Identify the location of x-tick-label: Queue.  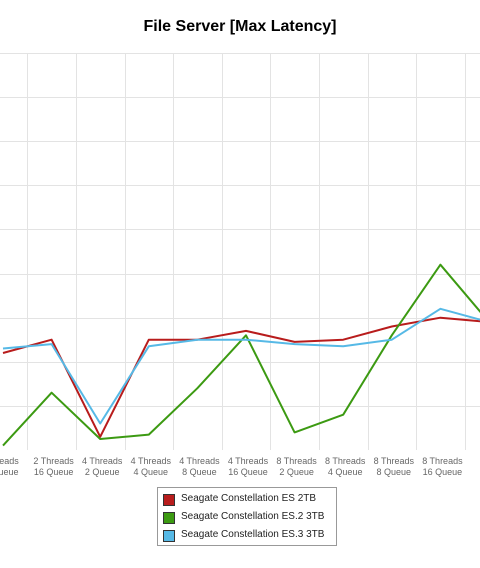
(9, 472).